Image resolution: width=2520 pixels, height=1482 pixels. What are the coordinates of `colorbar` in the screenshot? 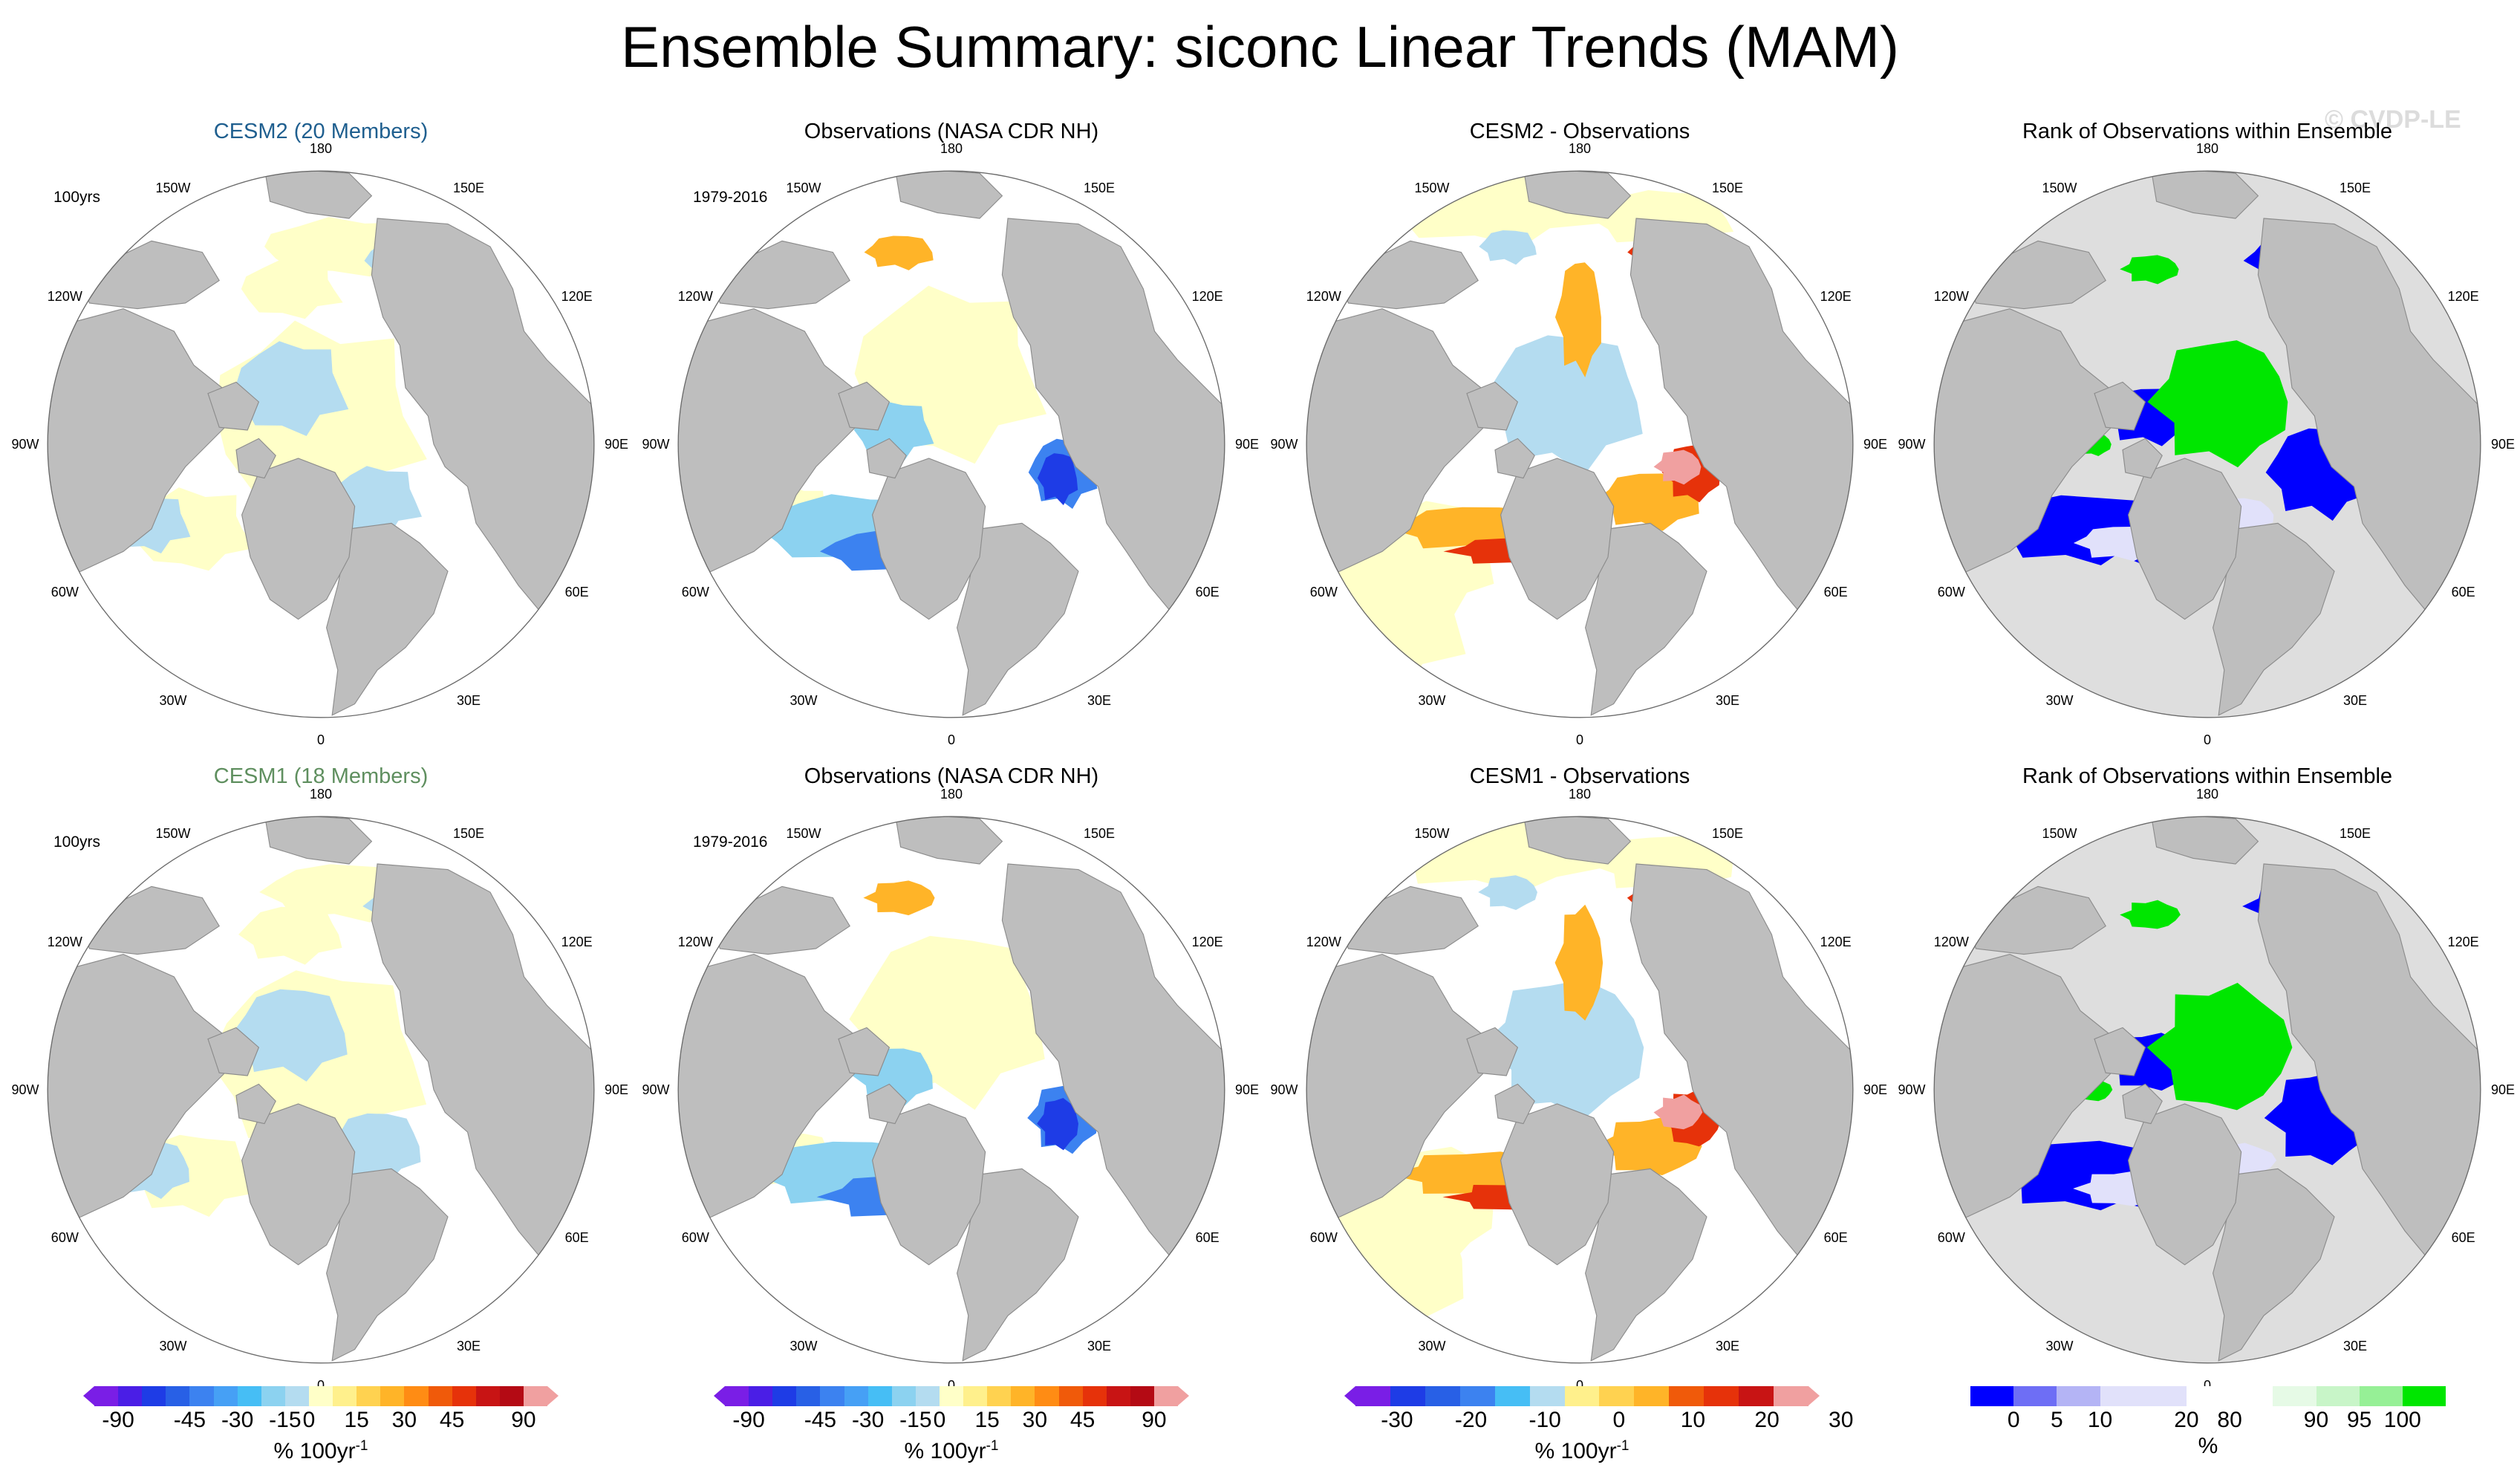 It's located at (1582, 1396).